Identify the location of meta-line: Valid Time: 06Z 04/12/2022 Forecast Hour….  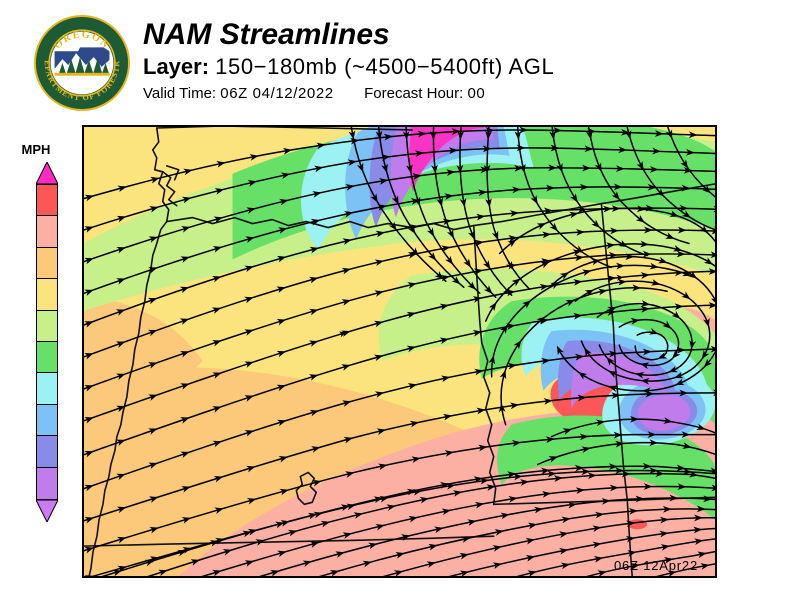
(463, 94).